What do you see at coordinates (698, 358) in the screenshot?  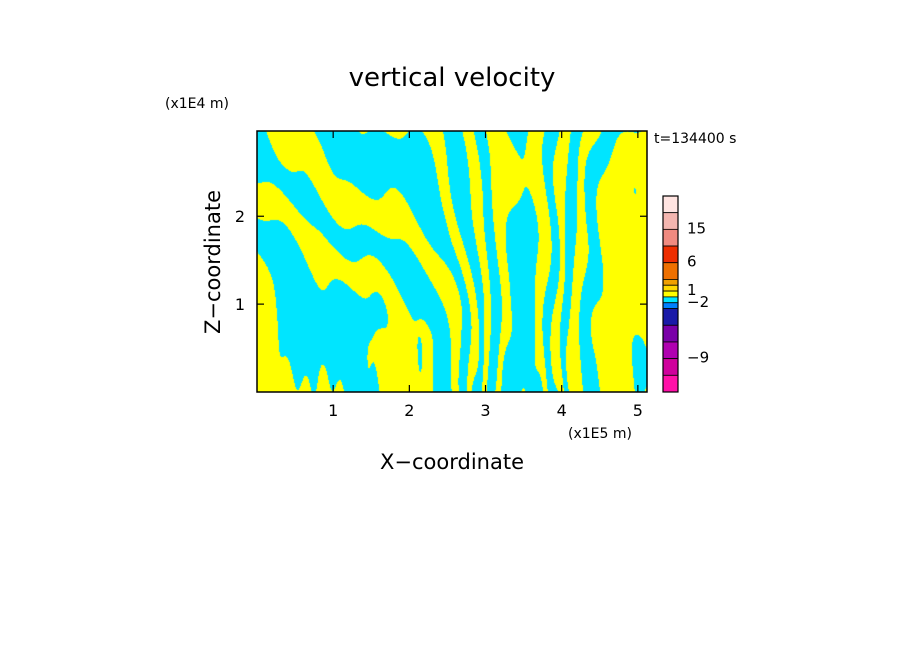 I see `colorbar-label: −9` at bounding box center [698, 358].